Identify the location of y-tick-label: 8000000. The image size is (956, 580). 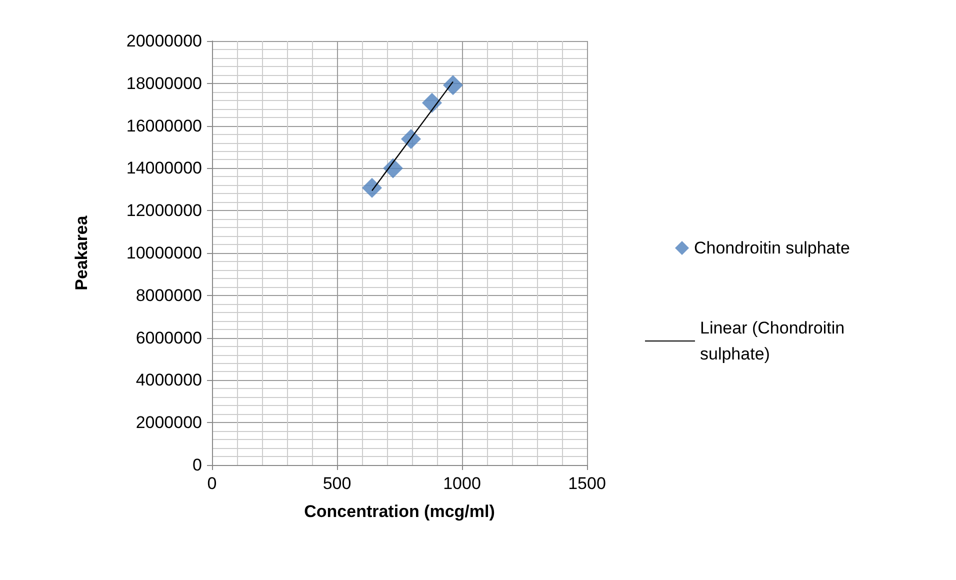
(169, 295).